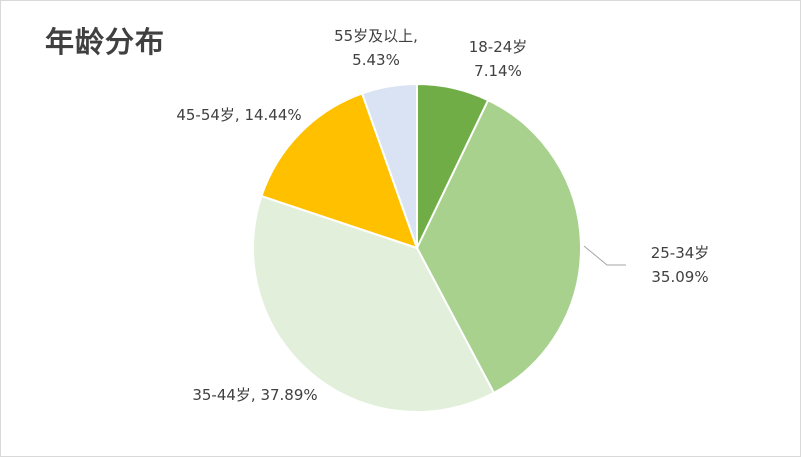 This screenshot has height=457, width=801. What do you see at coordinates (376, 60) in the screenshot?
I see `data-label: 5.43%` at bounding box center [376, 60].